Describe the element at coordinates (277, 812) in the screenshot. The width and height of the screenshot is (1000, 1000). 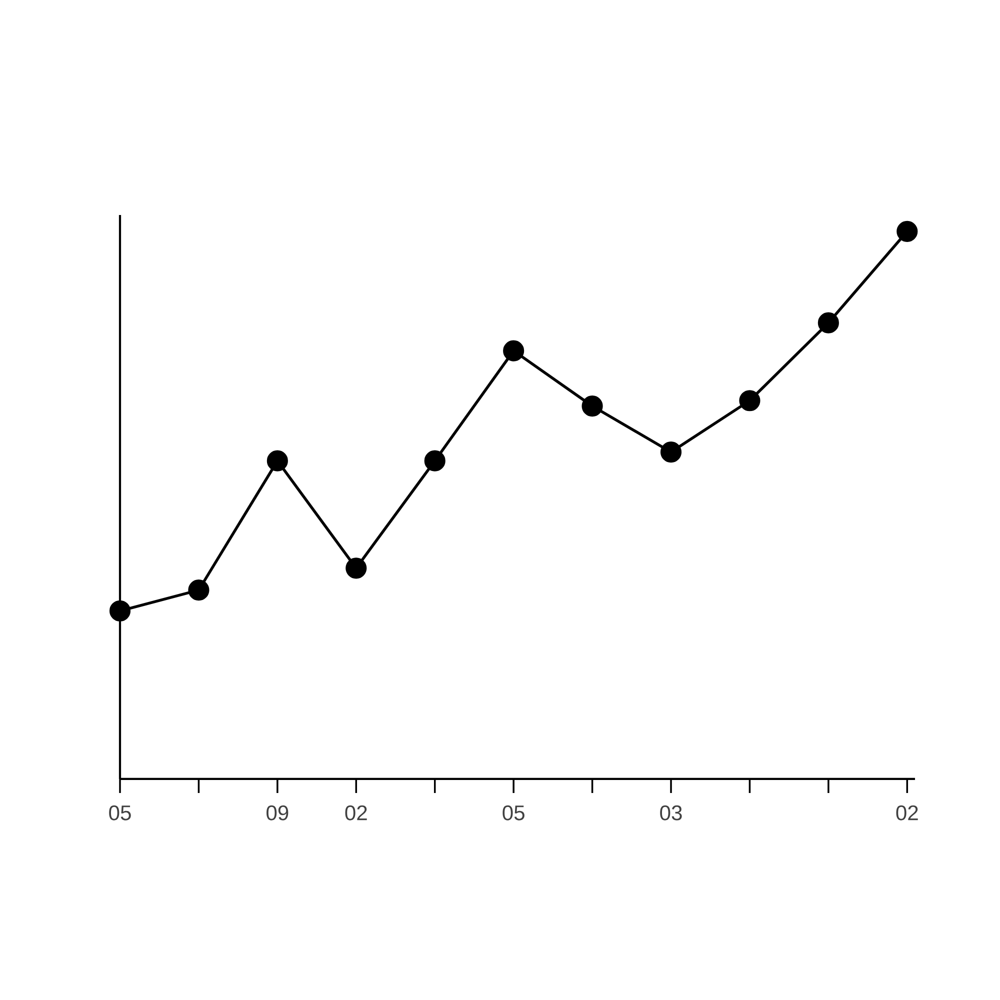
I see `x-tick-label: 09` at that location.